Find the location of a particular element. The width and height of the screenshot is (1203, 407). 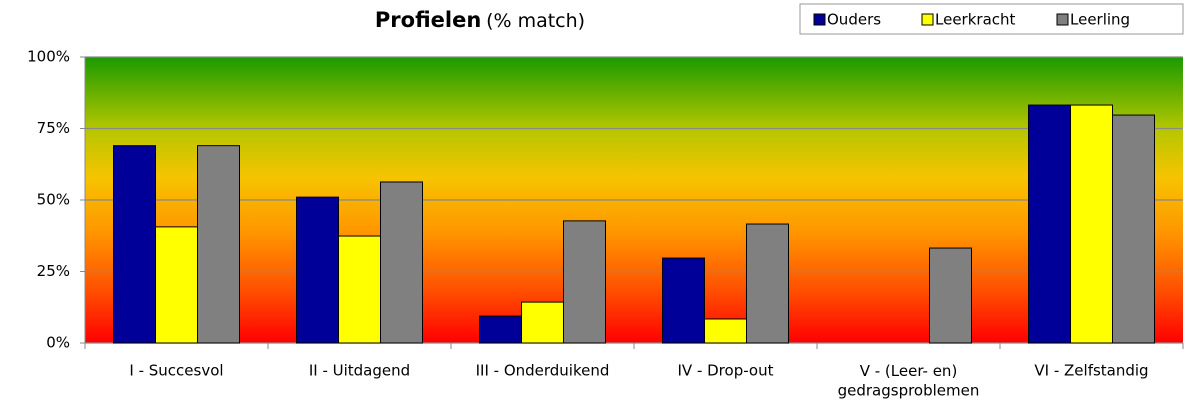

y-tick-label: 100% is located at coordinates (48, 57).